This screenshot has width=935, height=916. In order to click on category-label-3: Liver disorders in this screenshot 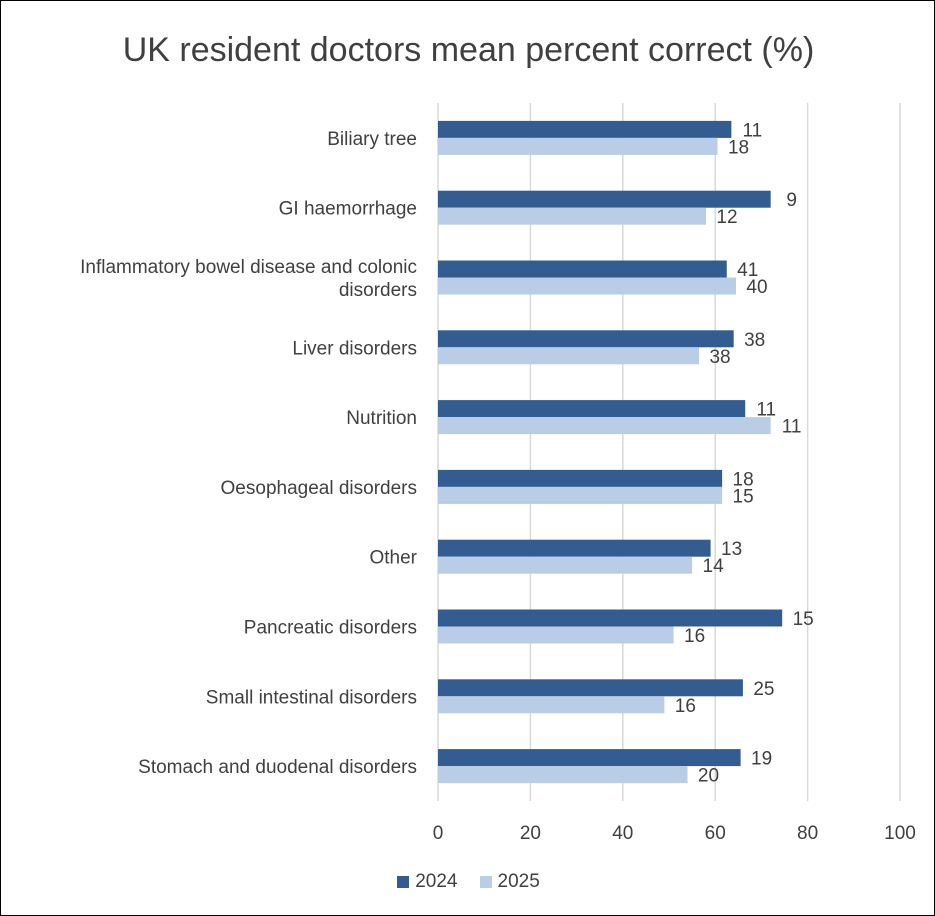, I will do `click(354, 348)`.